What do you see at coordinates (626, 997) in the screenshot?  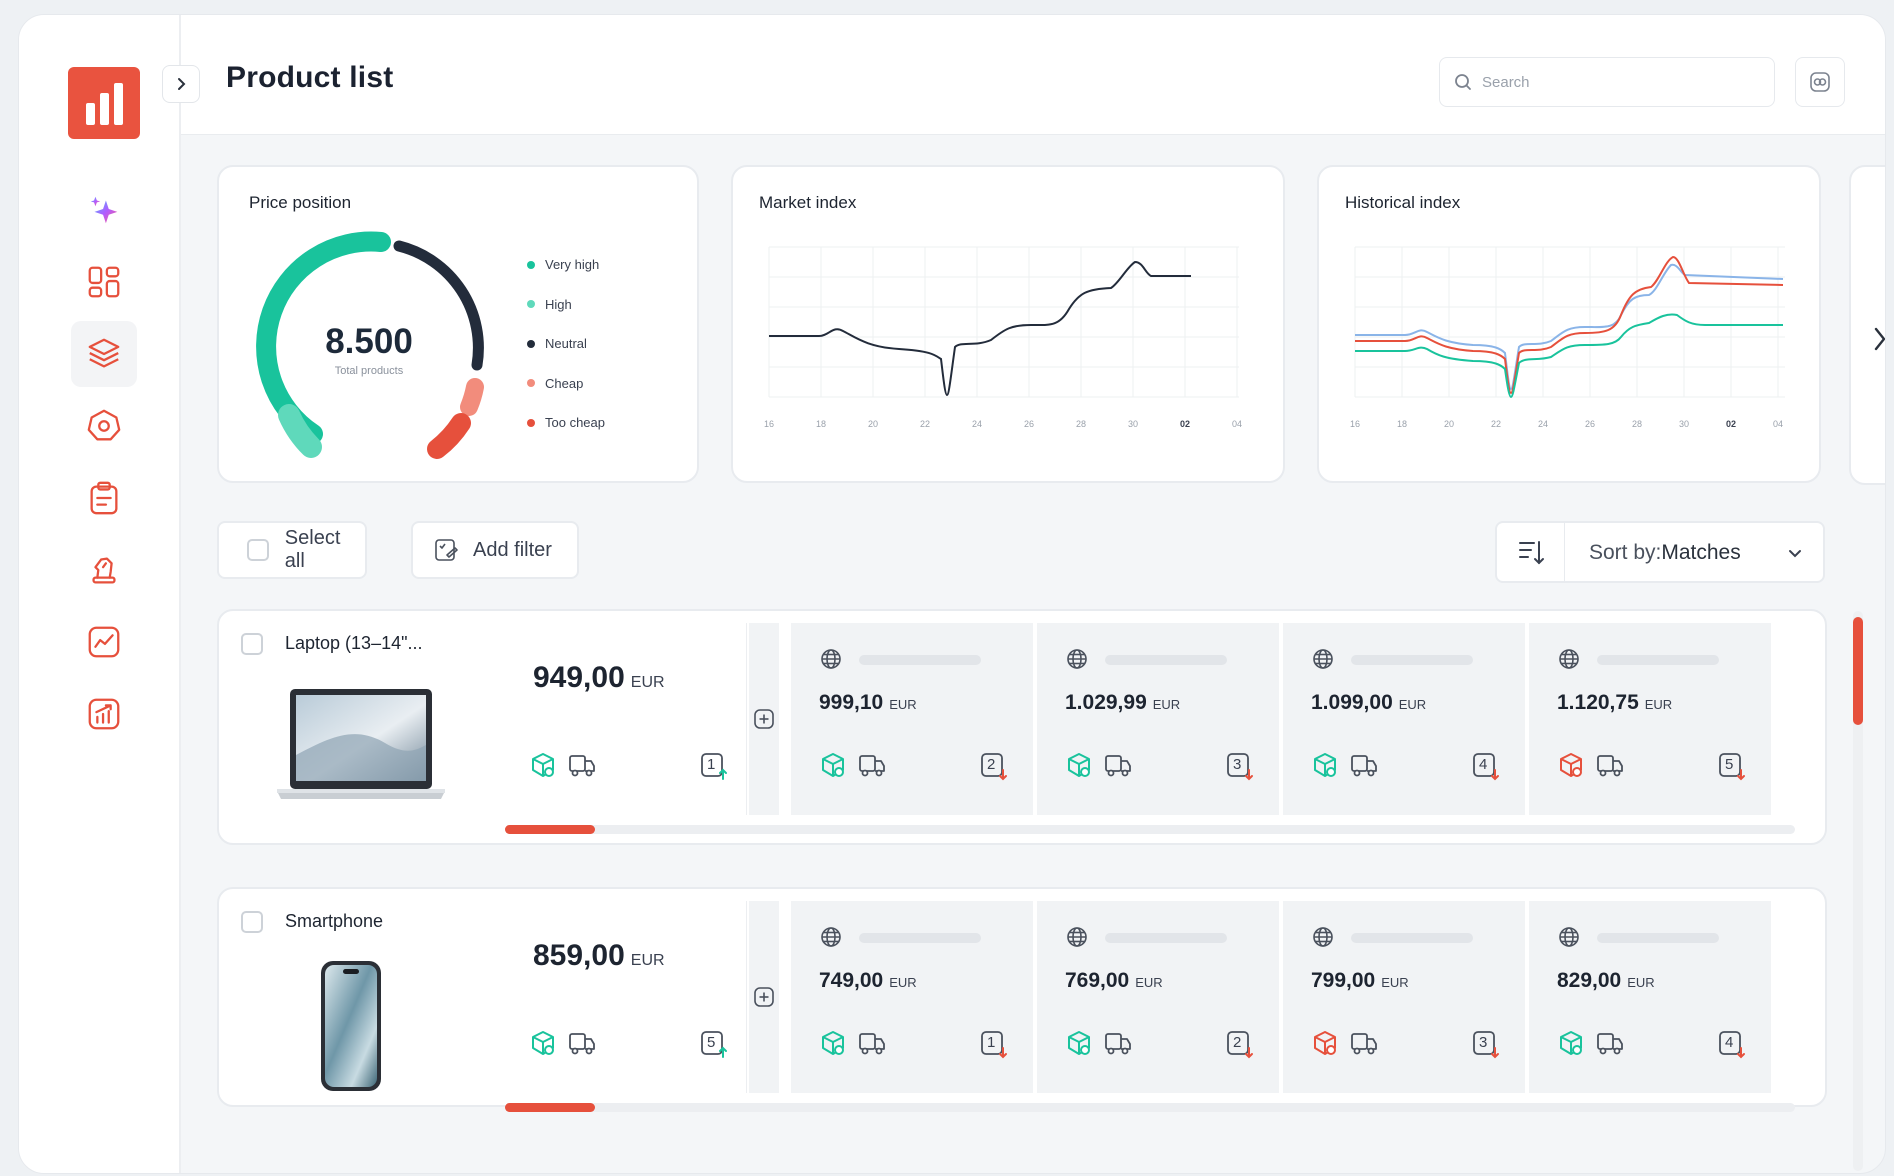 I see `own-price-panel: 859,00 EUR 5` at bounding box center [626, 997].